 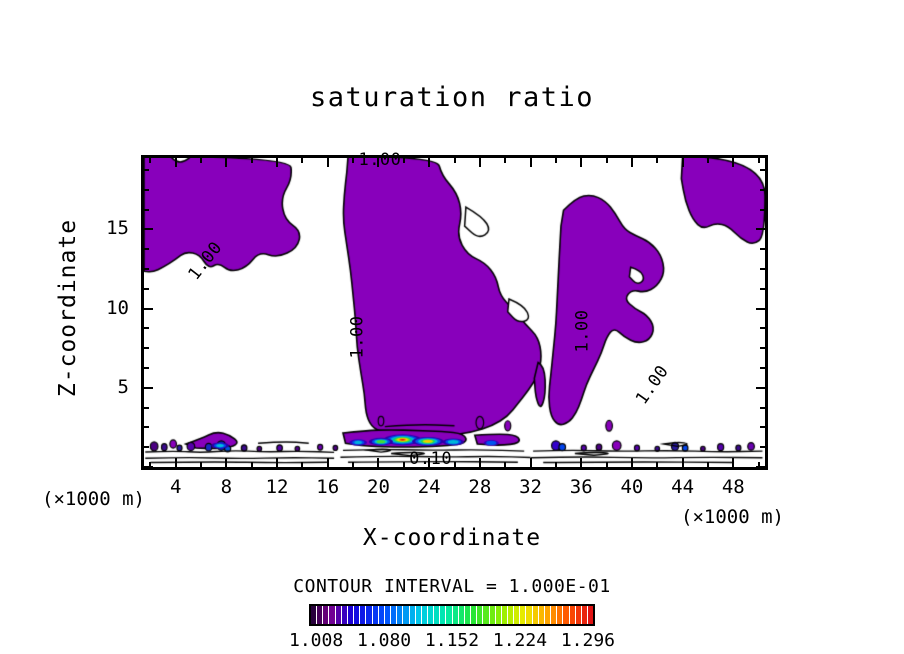 What do you see at coordinates (384, 640) in the screenshot?
I see `colorbar-tick-label: 1.080` at bounding box center [384, 640].